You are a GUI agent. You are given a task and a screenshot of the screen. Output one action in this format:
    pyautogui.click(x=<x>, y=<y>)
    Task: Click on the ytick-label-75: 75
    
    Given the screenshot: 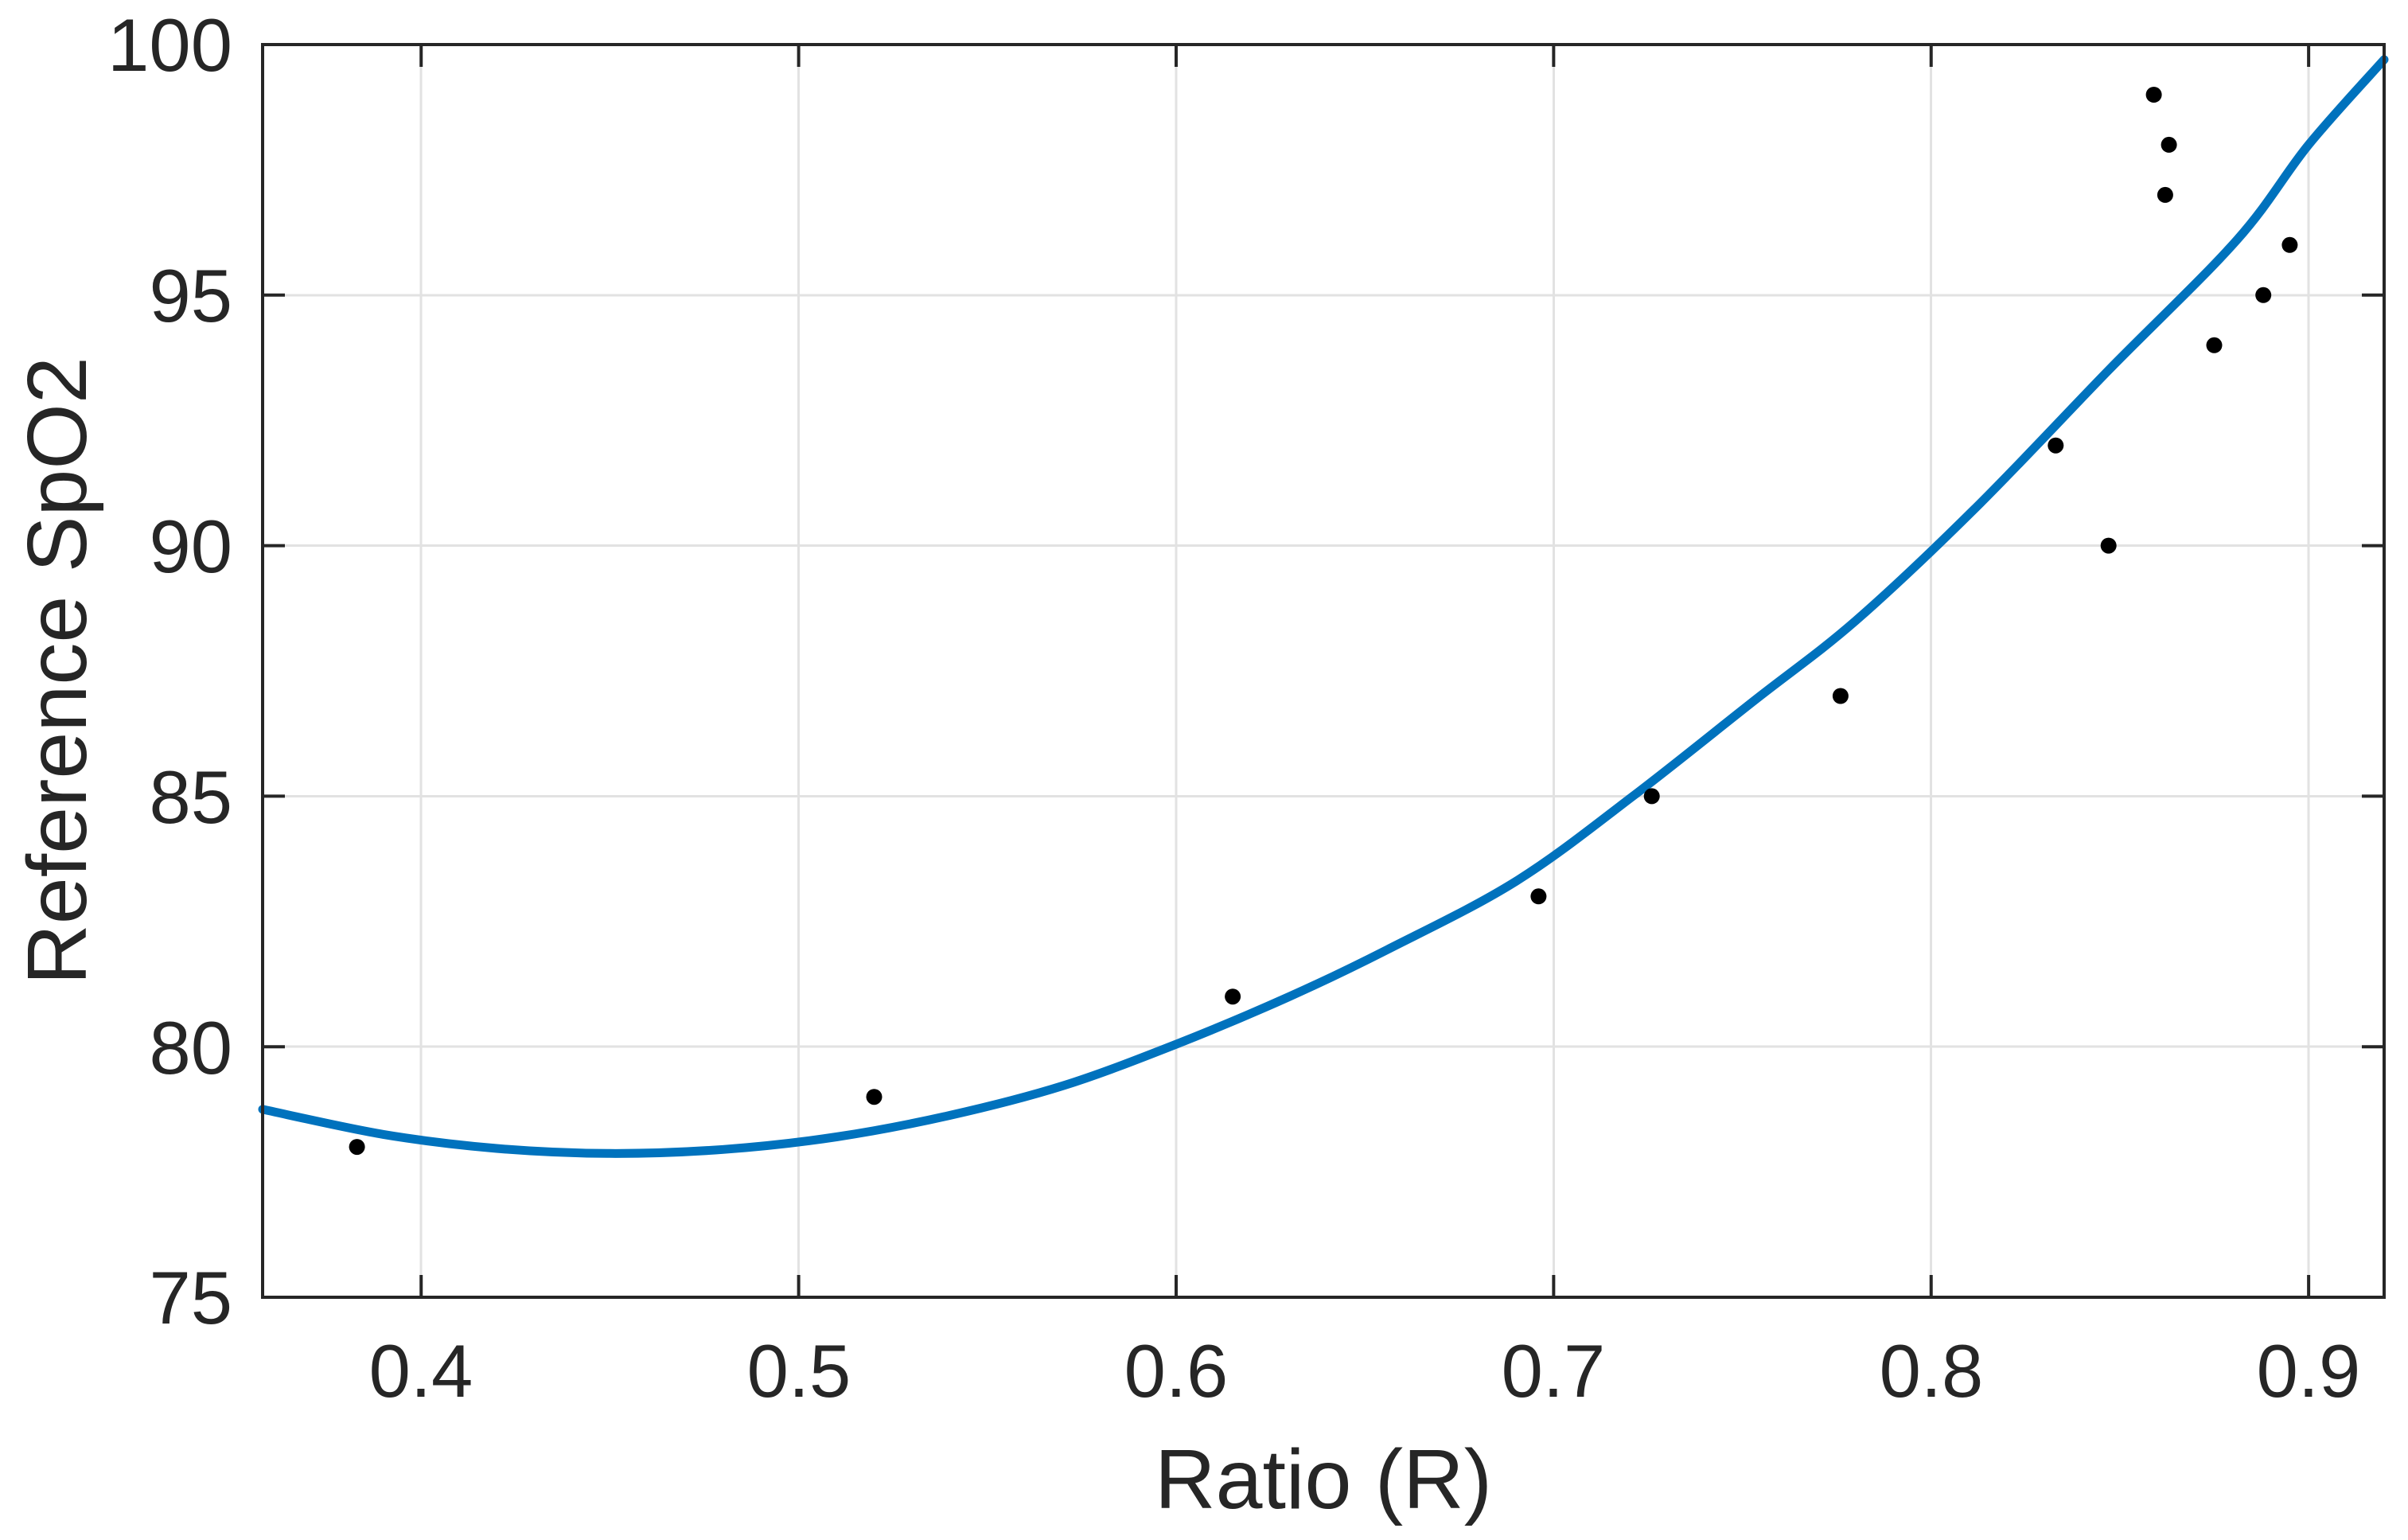 What is the action you would take?
    pyautogui.click(x=190, y=1297)
    